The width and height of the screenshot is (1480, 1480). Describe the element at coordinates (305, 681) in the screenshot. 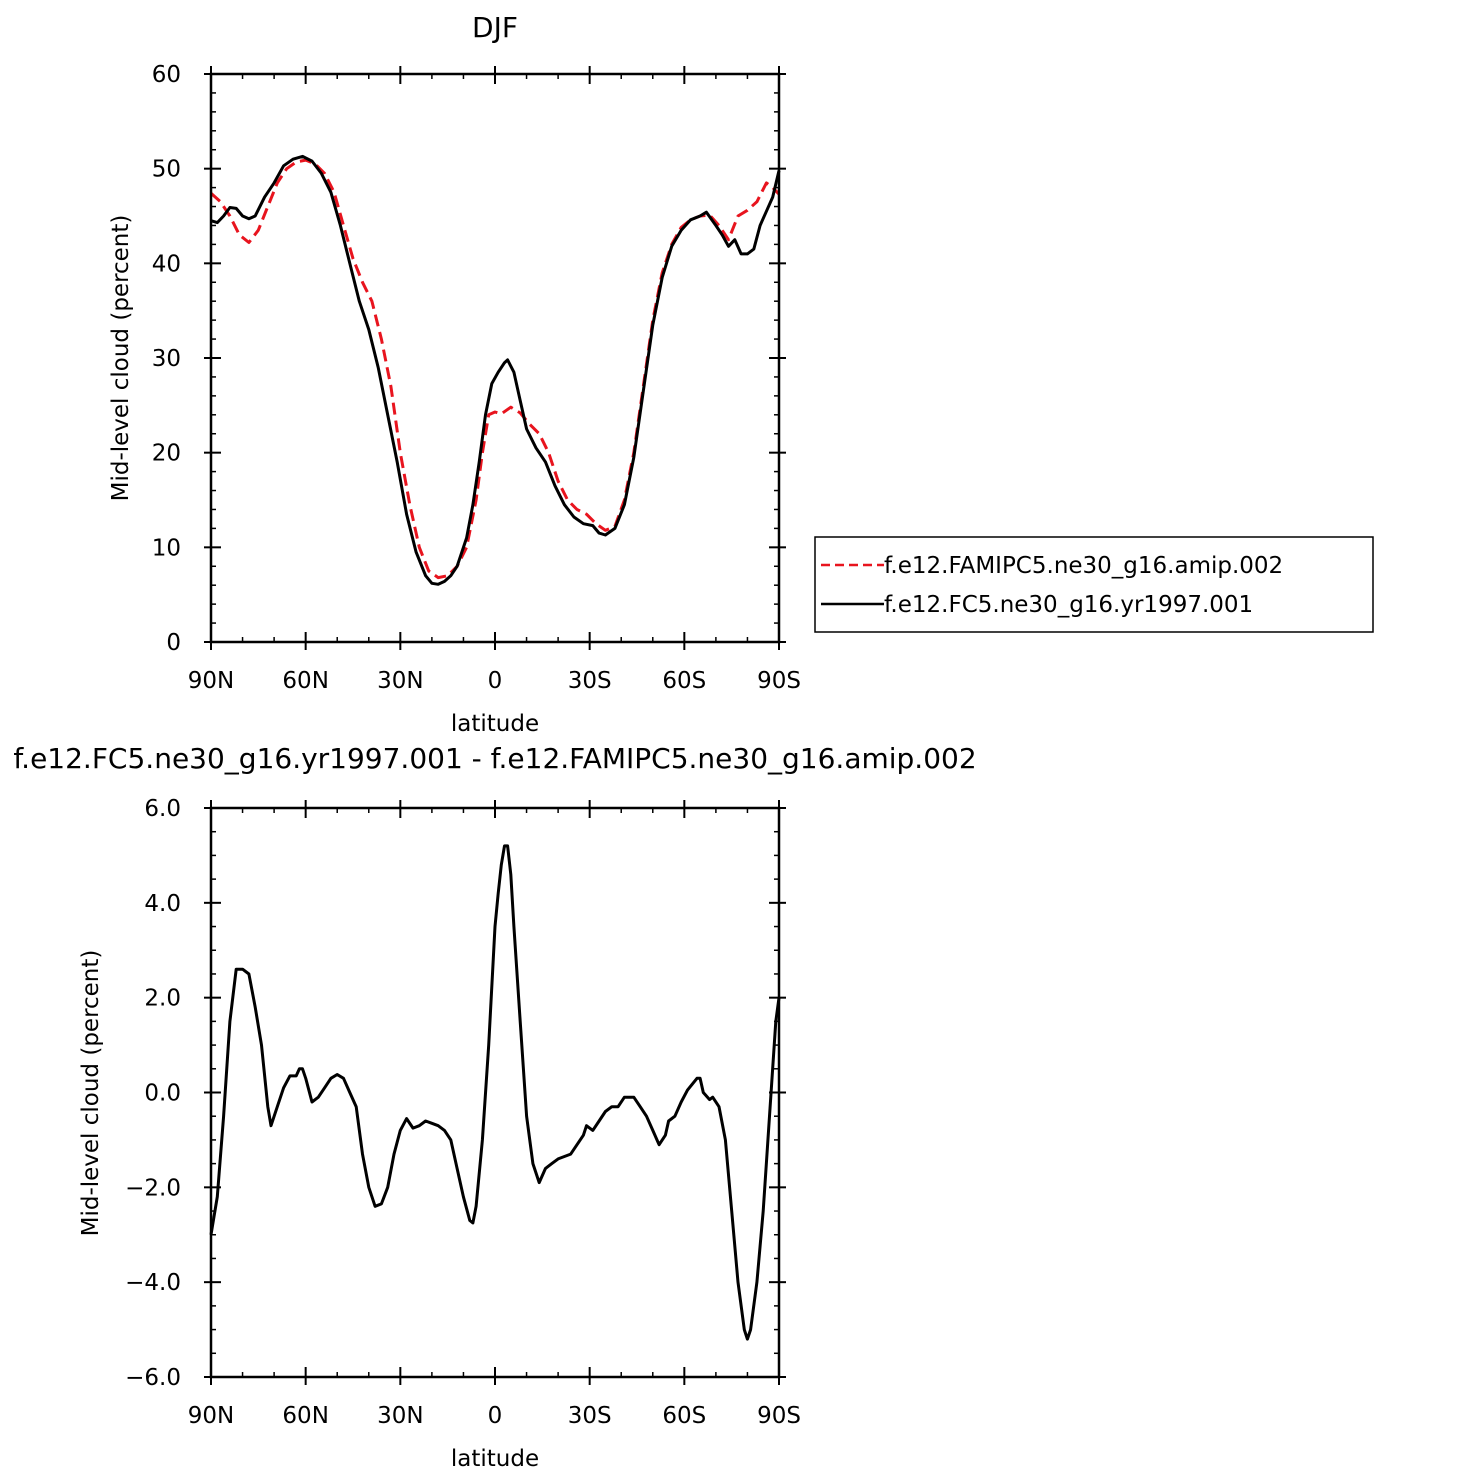

I see `top-x-tick-label: 60N` at that location.